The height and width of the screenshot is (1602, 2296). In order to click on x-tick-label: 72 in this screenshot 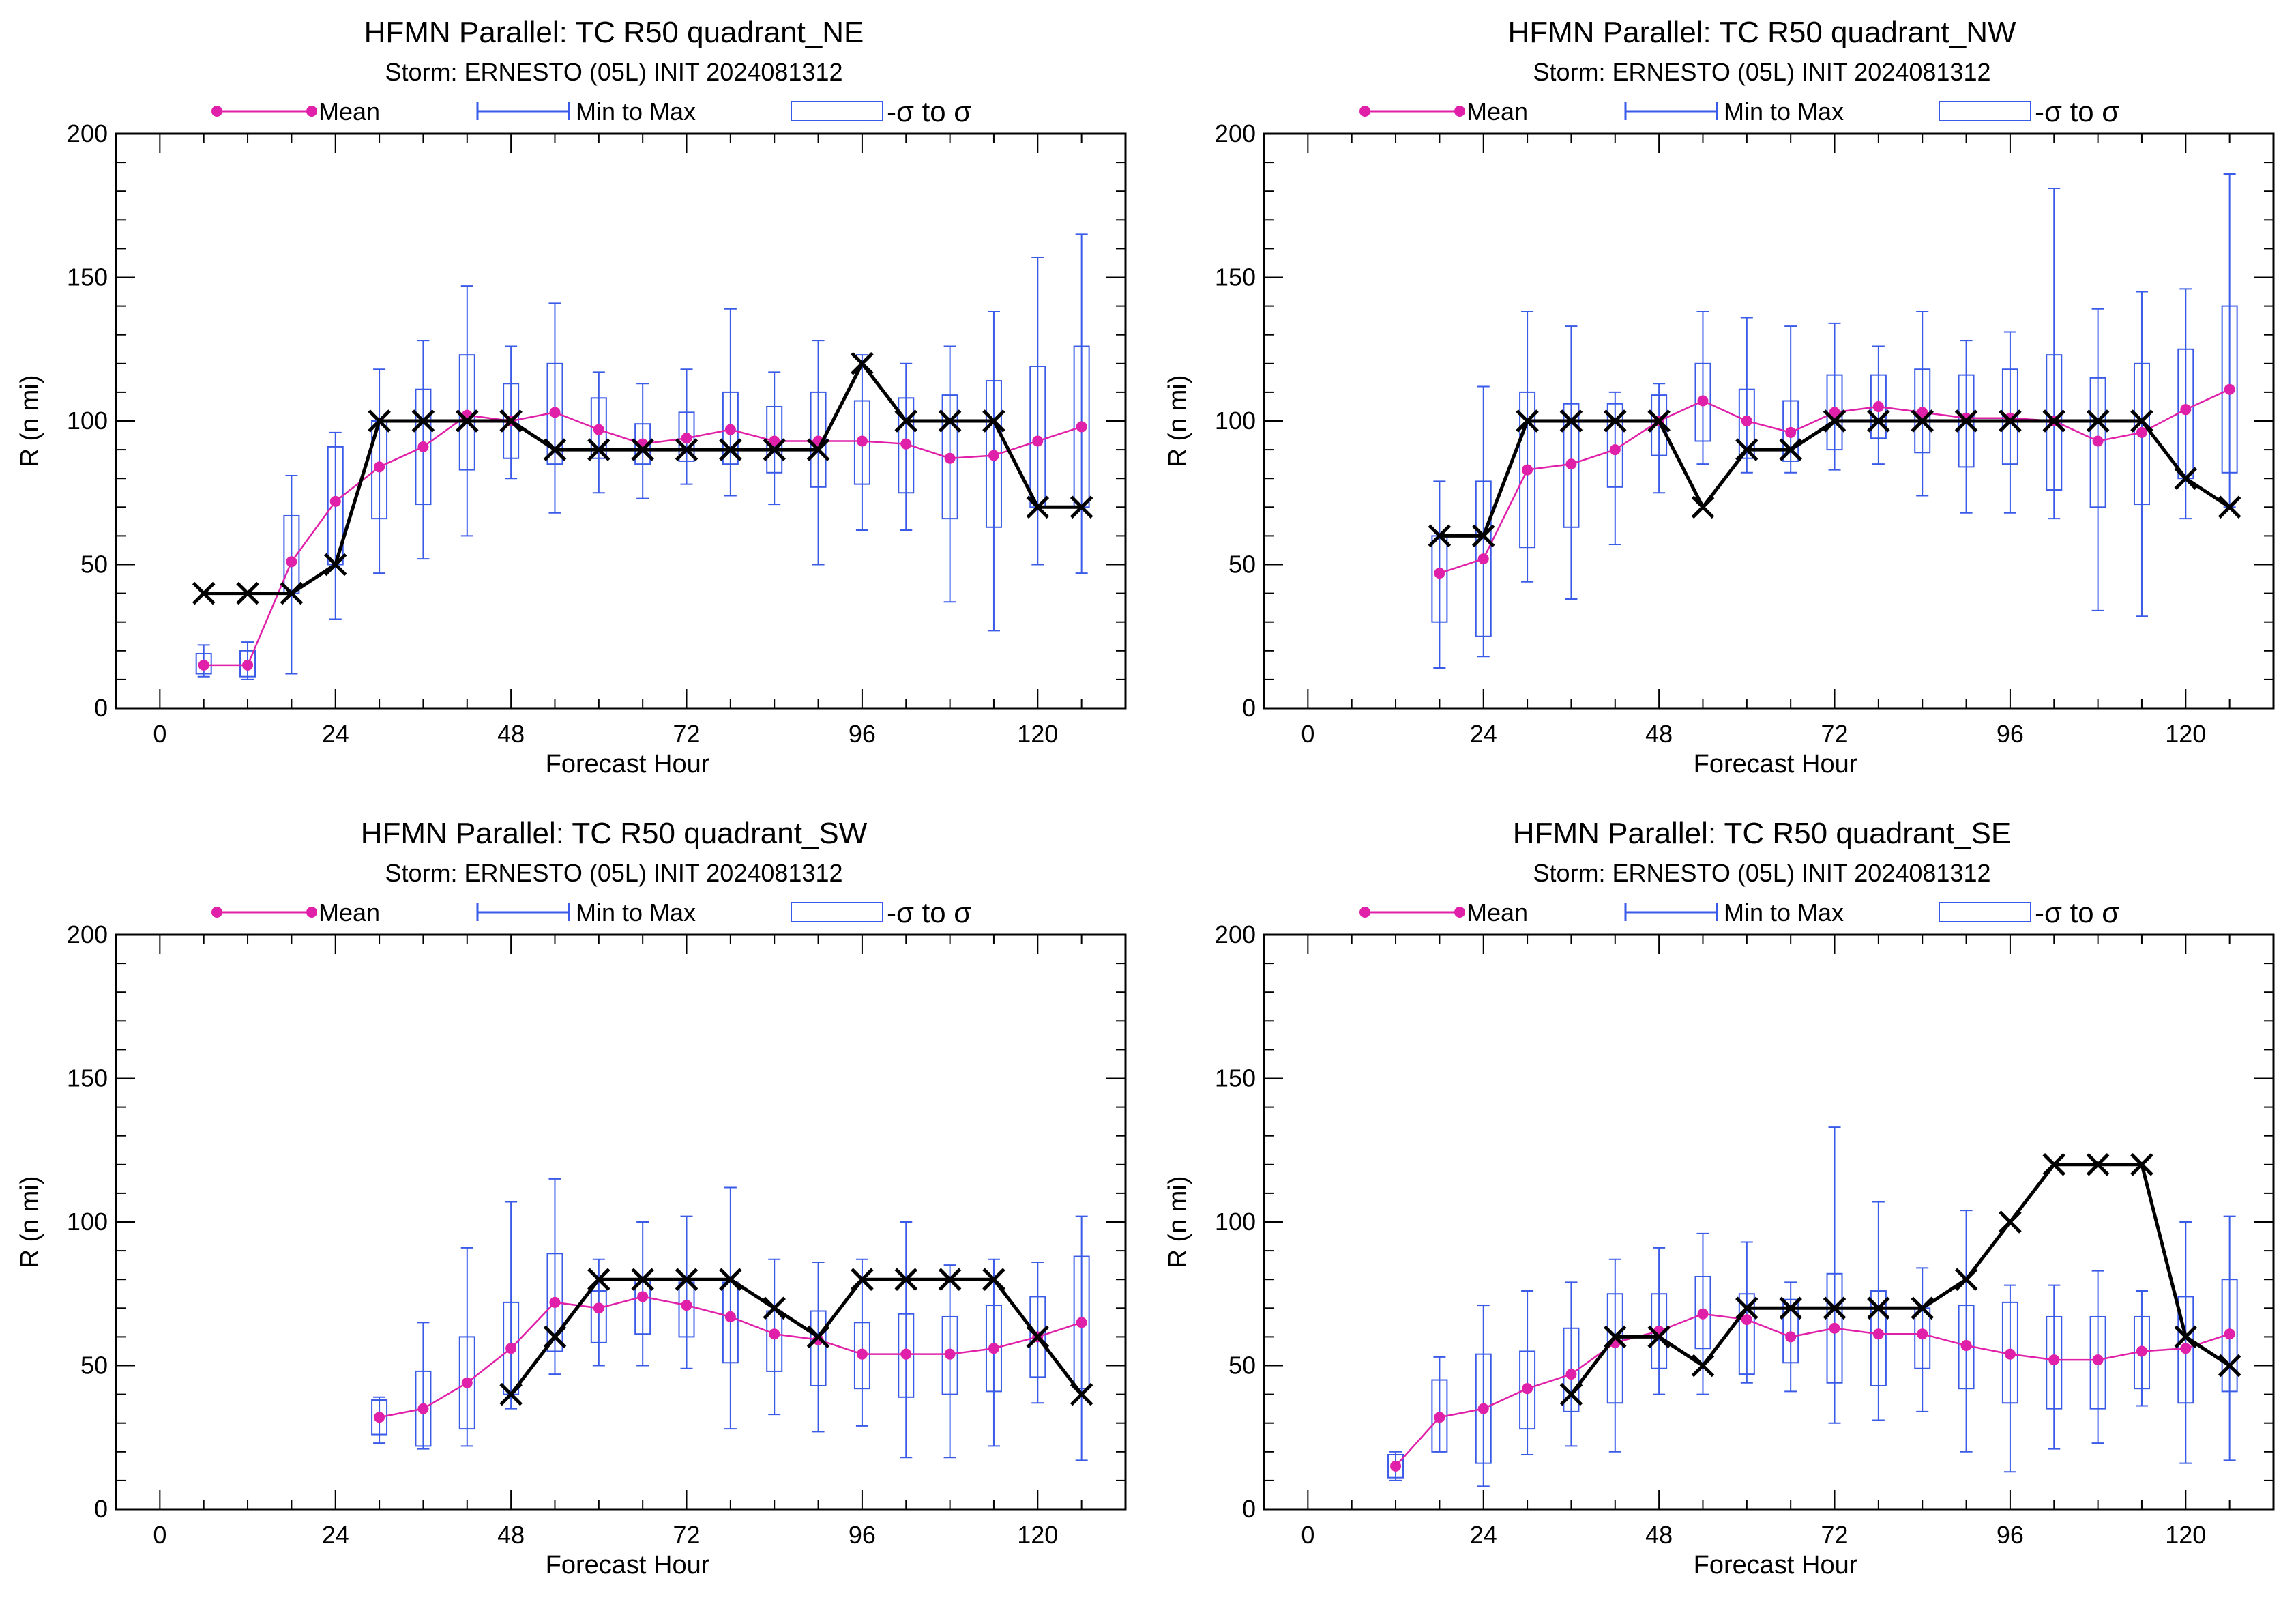, I will do `click(686, 734)`.